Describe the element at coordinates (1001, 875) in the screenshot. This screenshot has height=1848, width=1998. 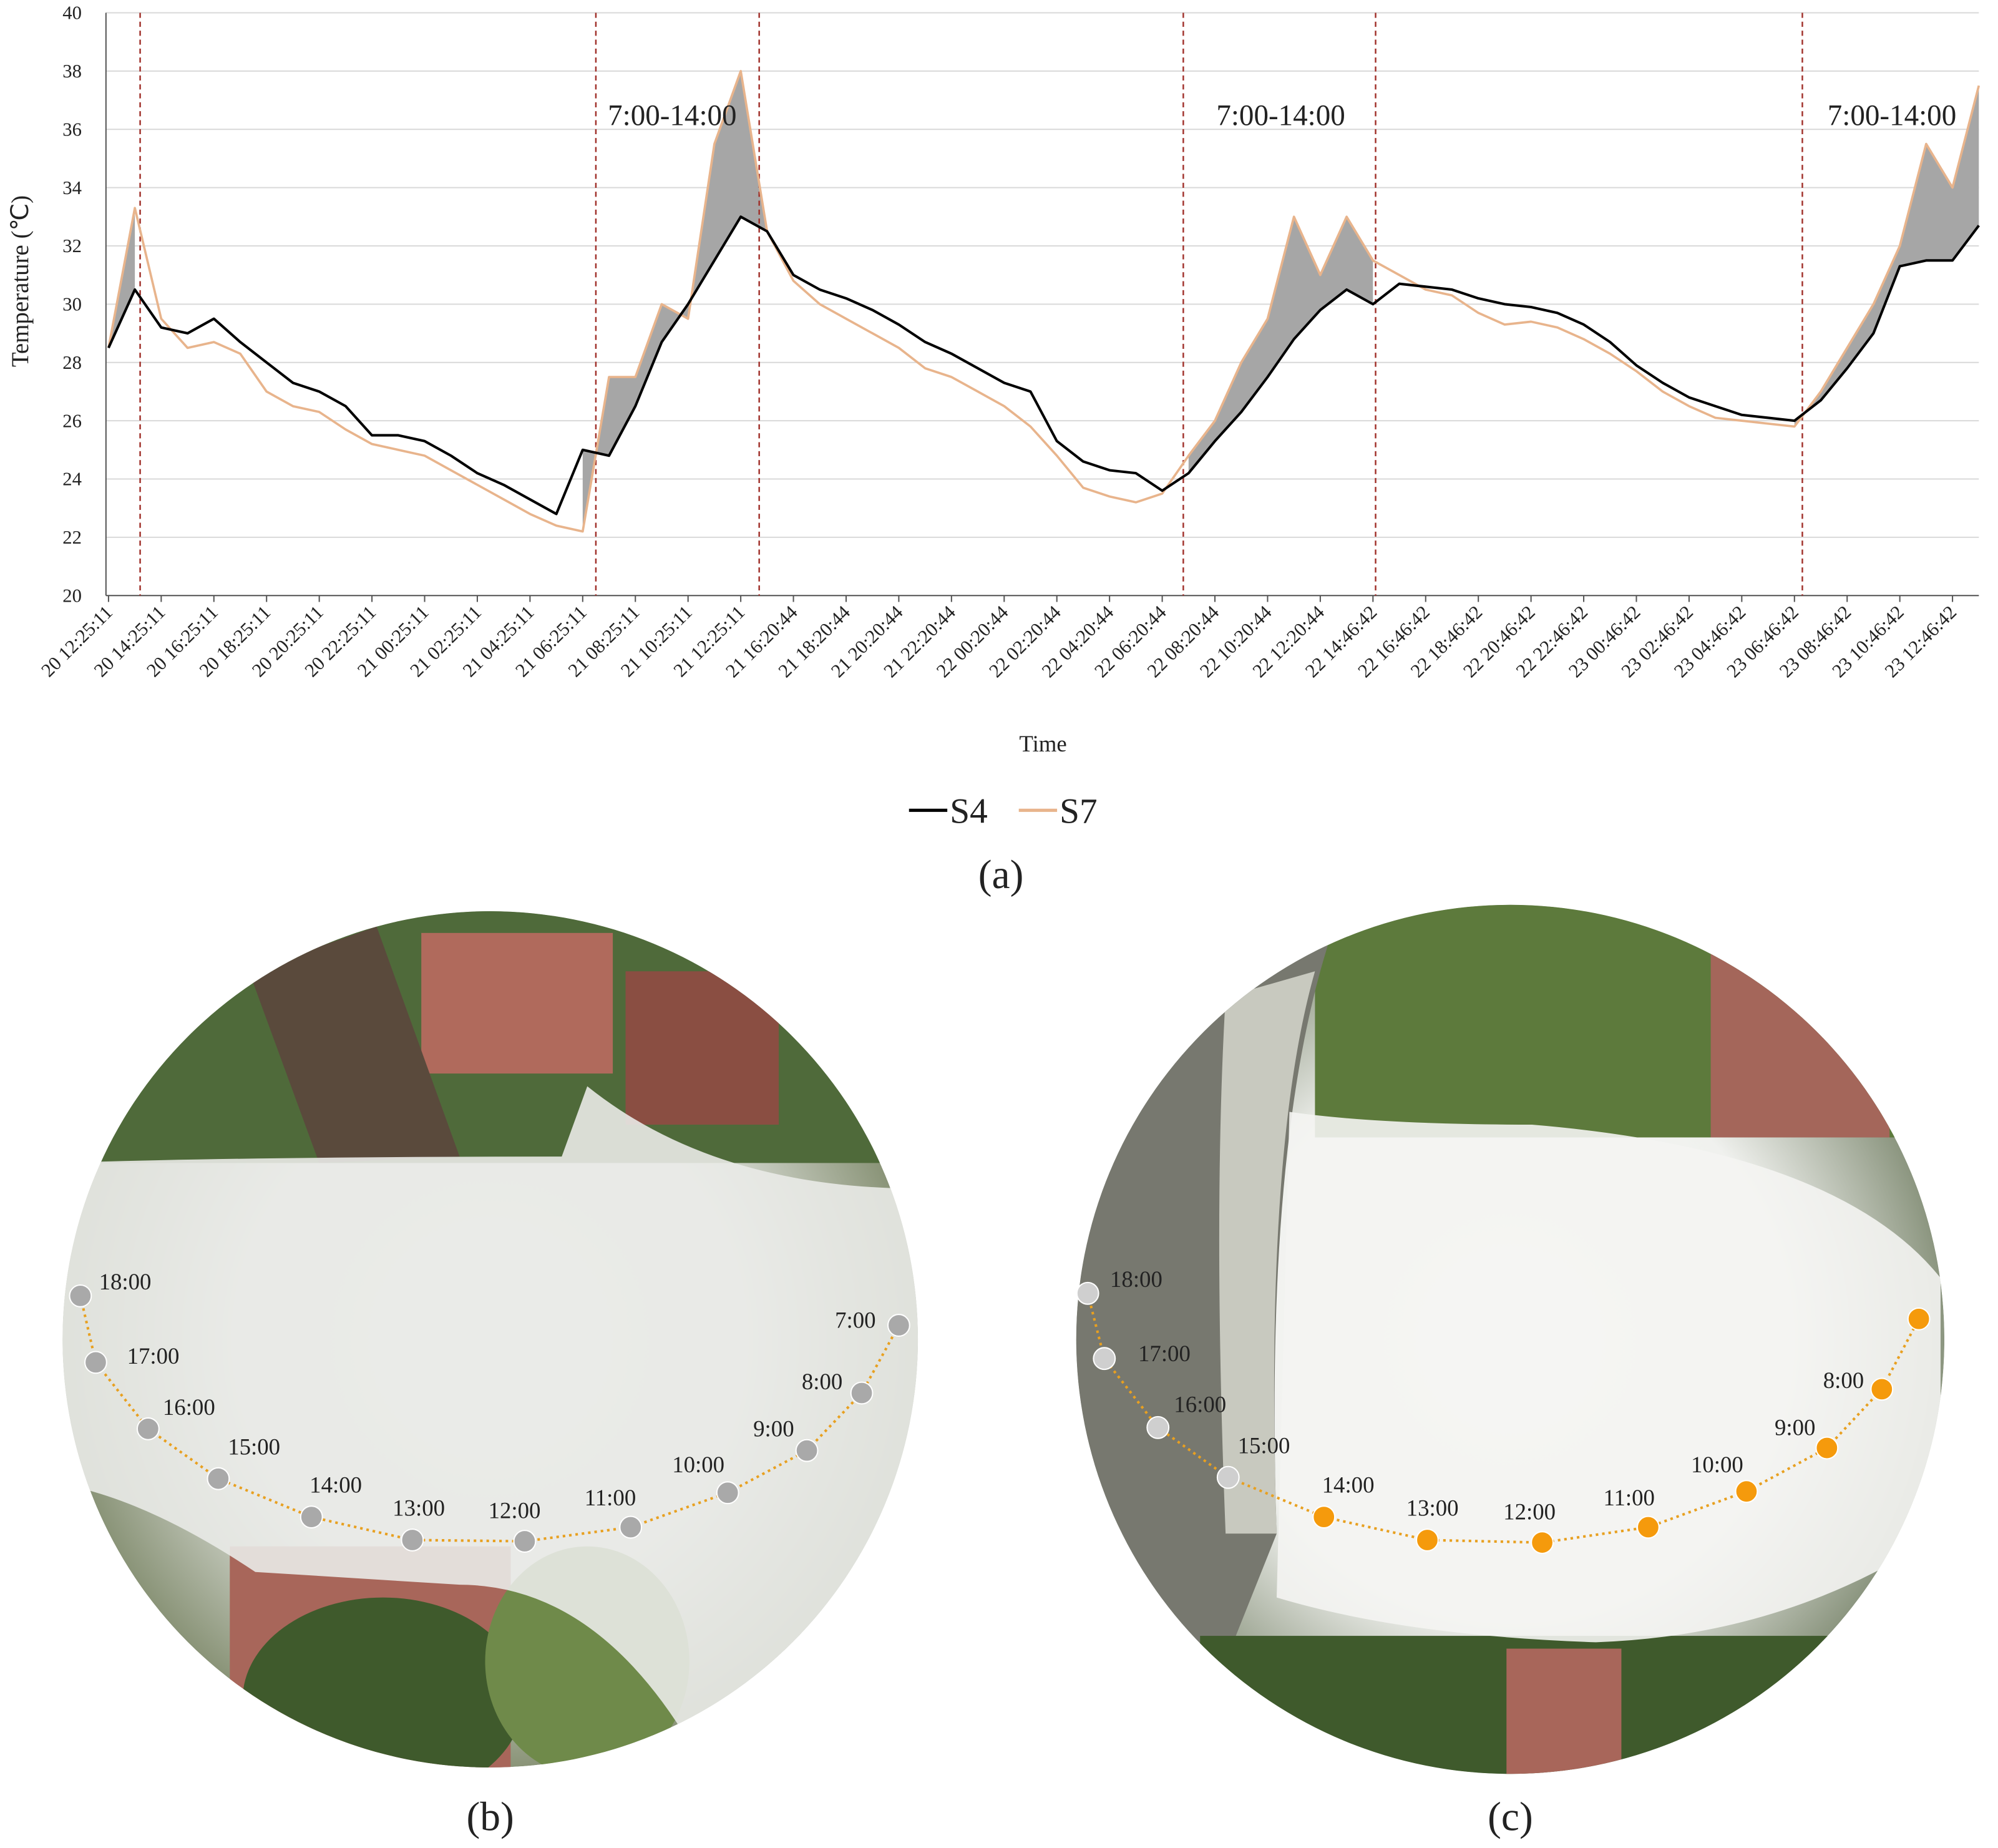
I see `panel-label: (a)` at that location.